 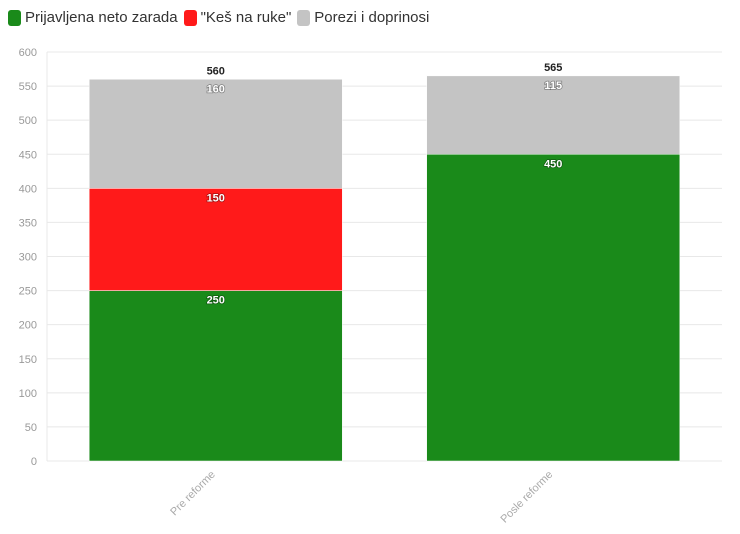 What do you see at coordinates (526, 497) in the screenshot?
I see `x-tick-label-posle-reforme: Posle reforme` at bounding box center [526, 497].